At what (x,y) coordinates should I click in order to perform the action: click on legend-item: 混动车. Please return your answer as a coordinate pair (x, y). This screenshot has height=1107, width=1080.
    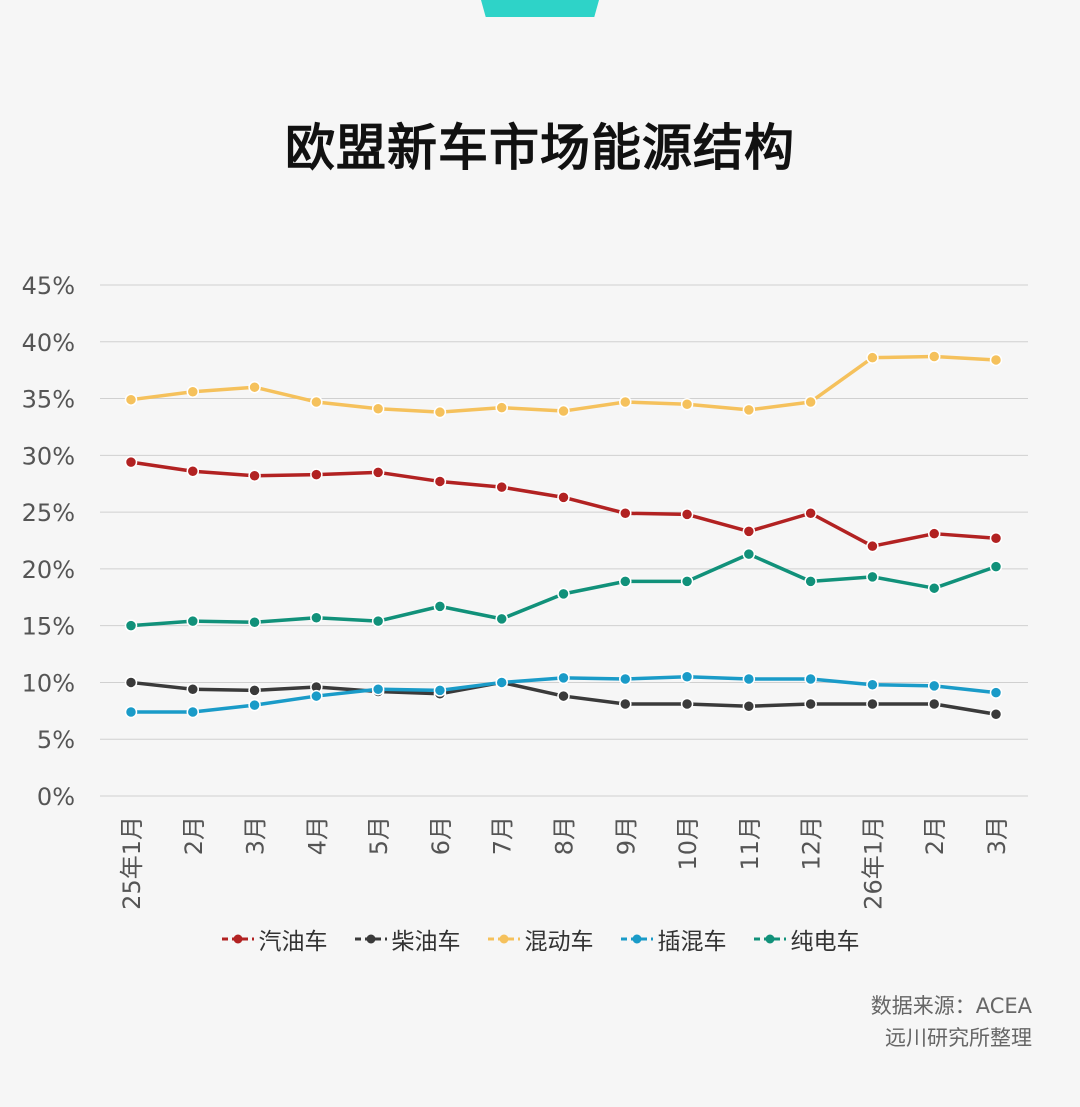
    Looking at the image, I should click on (540, 939).